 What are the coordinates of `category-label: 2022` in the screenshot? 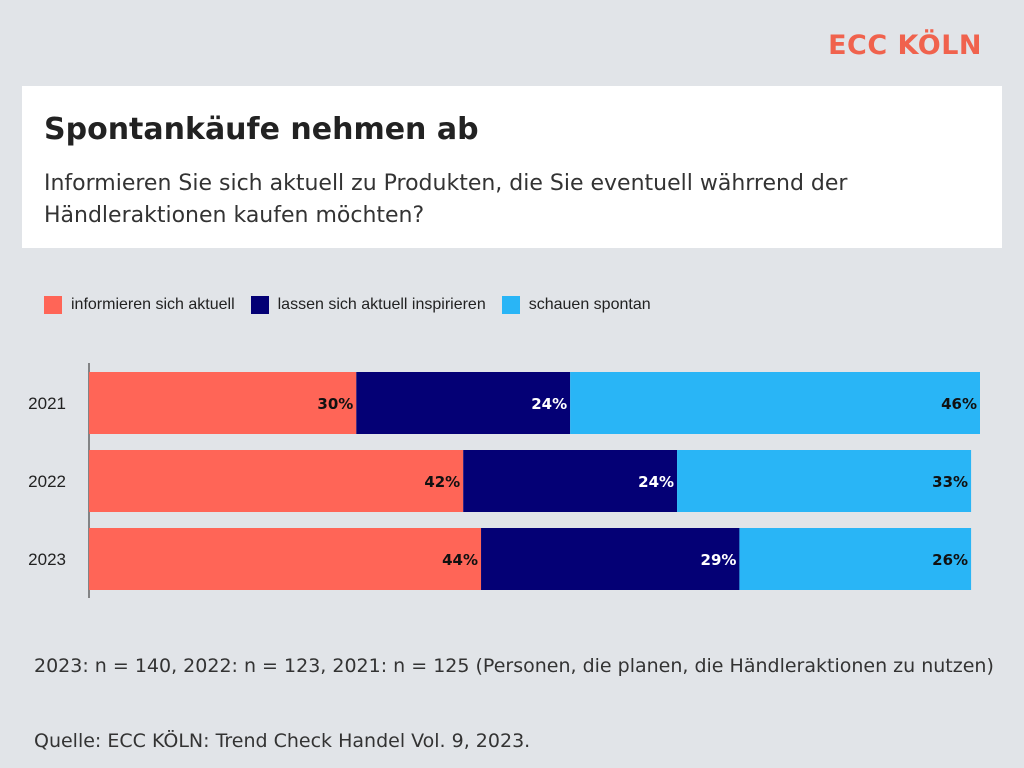 It's located at (47, 481).